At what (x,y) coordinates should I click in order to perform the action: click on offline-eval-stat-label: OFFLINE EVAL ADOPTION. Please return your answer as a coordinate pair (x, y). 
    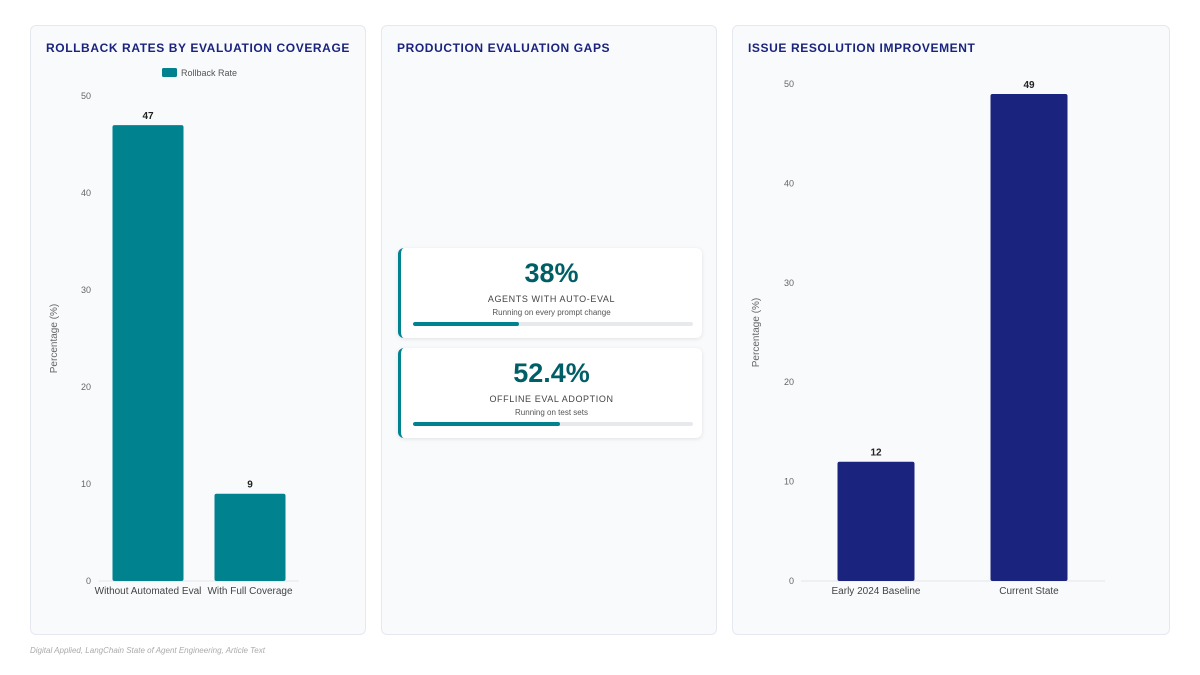
    Looking at the image, I should click on (551, 399).